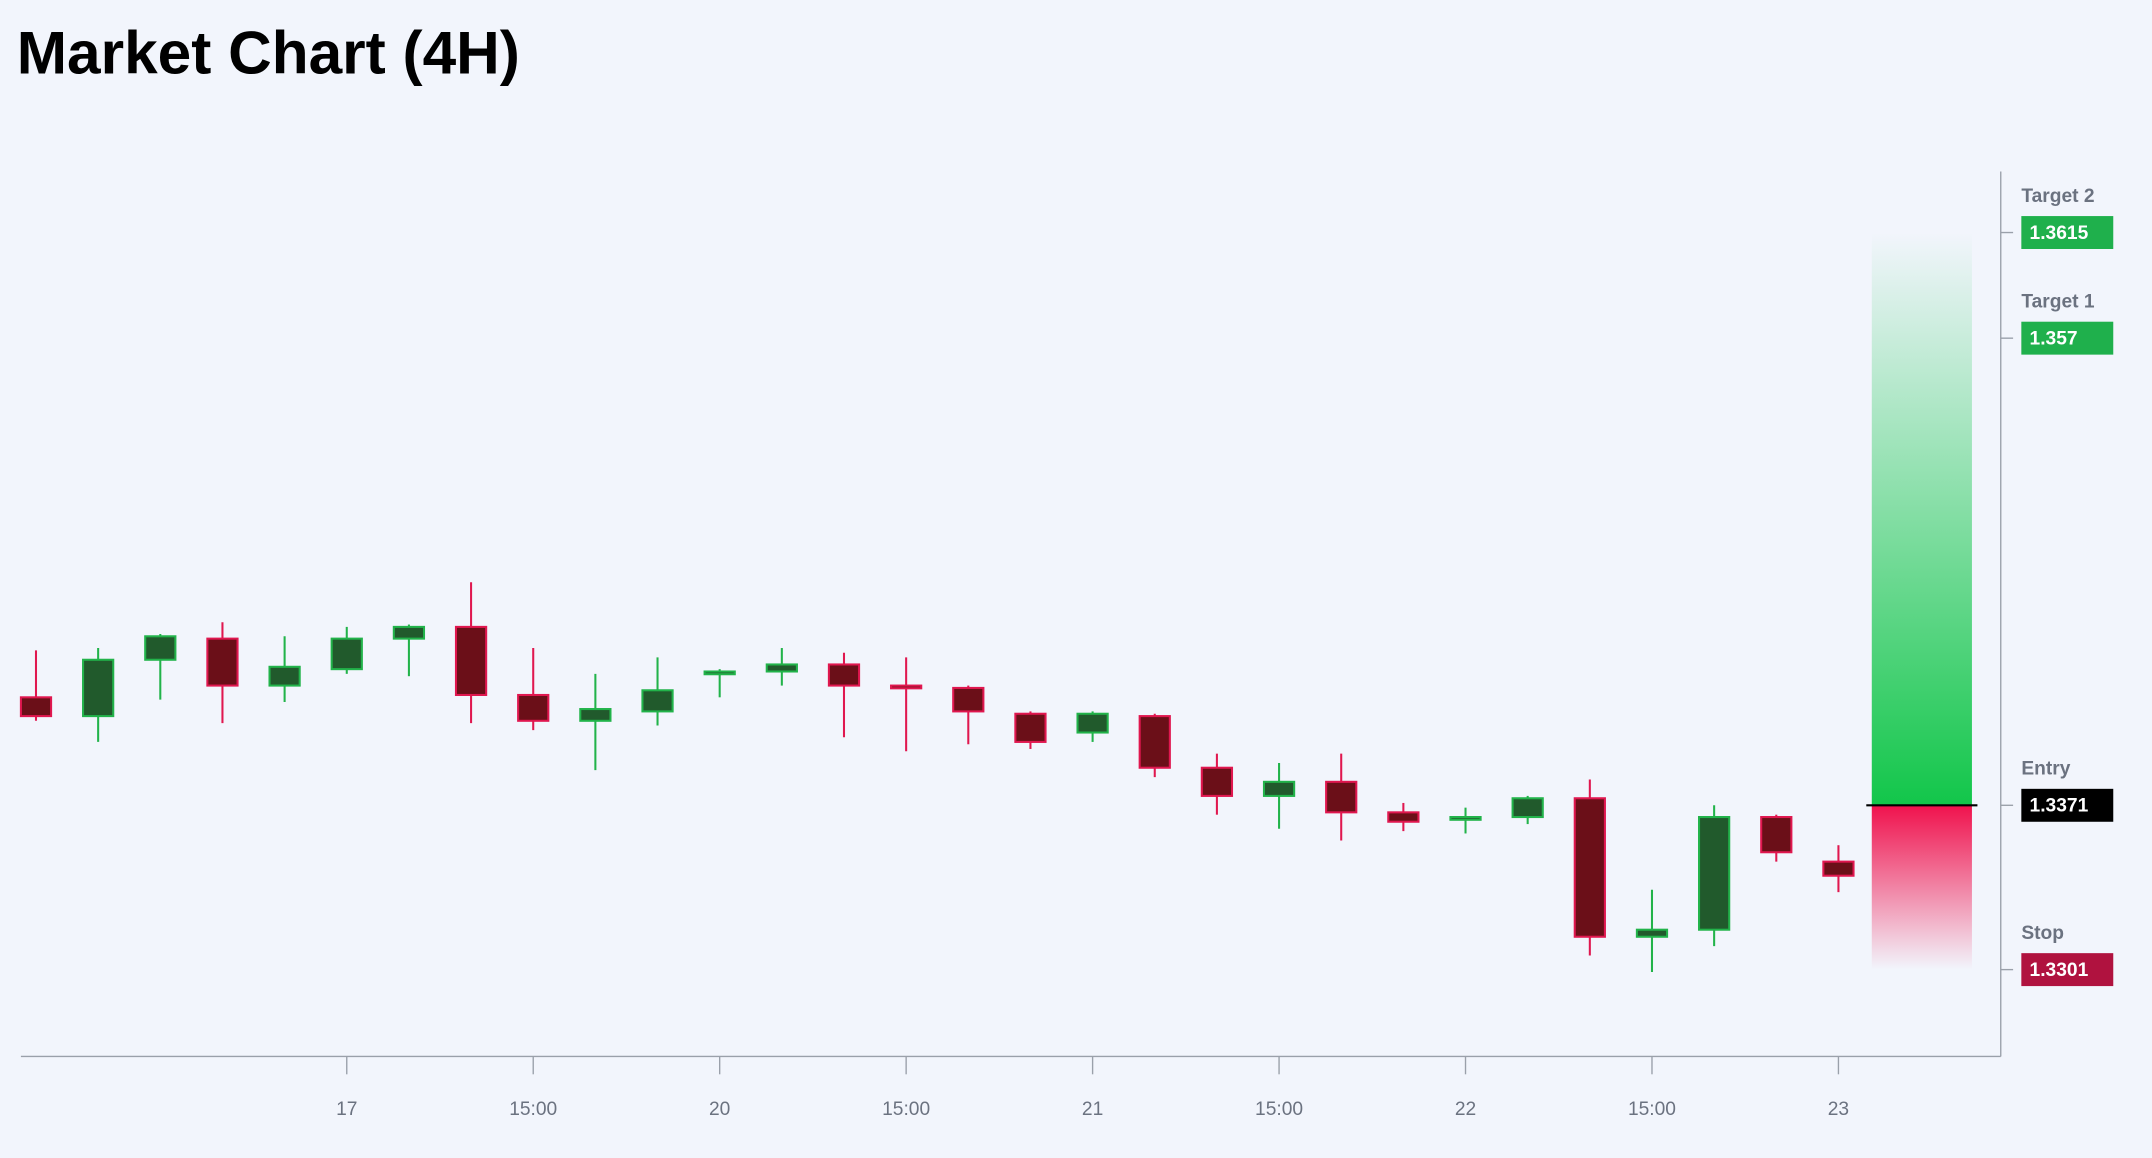 The image size is (2152, 1158). Describe the element at coordinates (1465, 1109) in the screenshot. I see `x-tick-label: 22` at that location.